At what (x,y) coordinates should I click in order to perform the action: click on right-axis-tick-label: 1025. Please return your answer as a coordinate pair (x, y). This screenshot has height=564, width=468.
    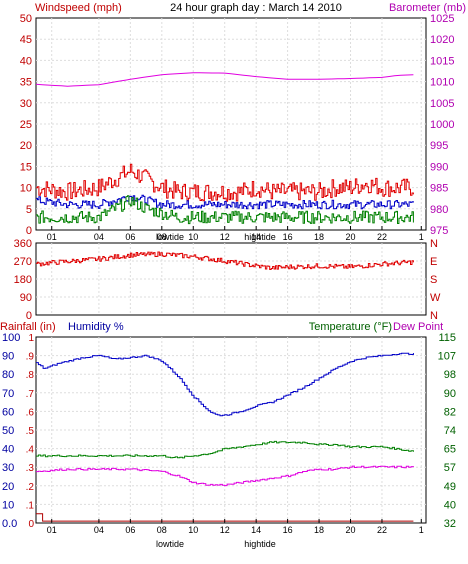
    Looking at the image, I should click on (442, 19).